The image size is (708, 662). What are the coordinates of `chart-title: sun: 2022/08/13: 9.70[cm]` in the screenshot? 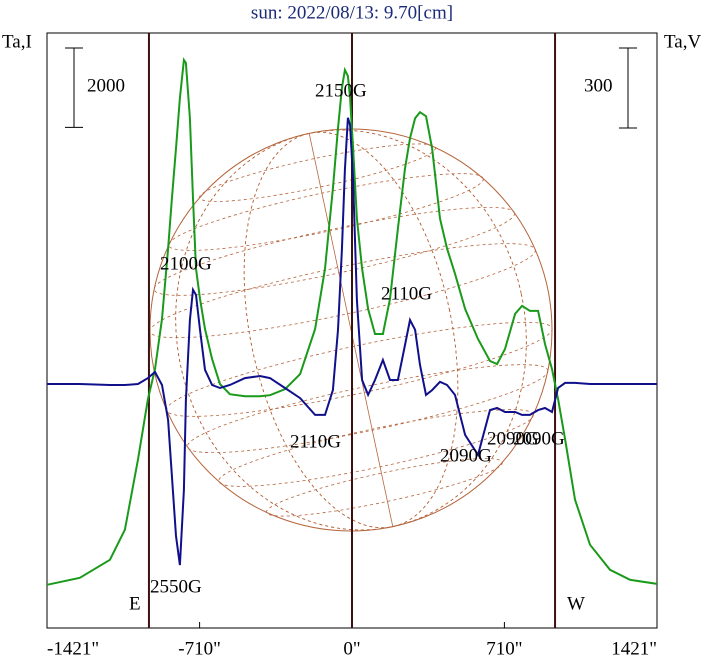 It's located at (352, 12).